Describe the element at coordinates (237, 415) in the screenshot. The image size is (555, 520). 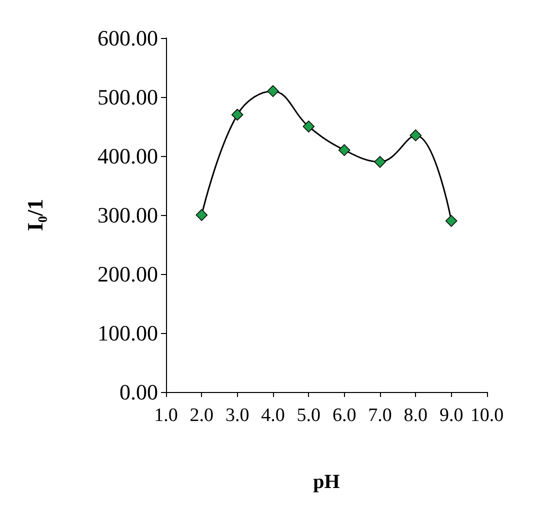
I see `x-tick-label: 3.0` at that location.